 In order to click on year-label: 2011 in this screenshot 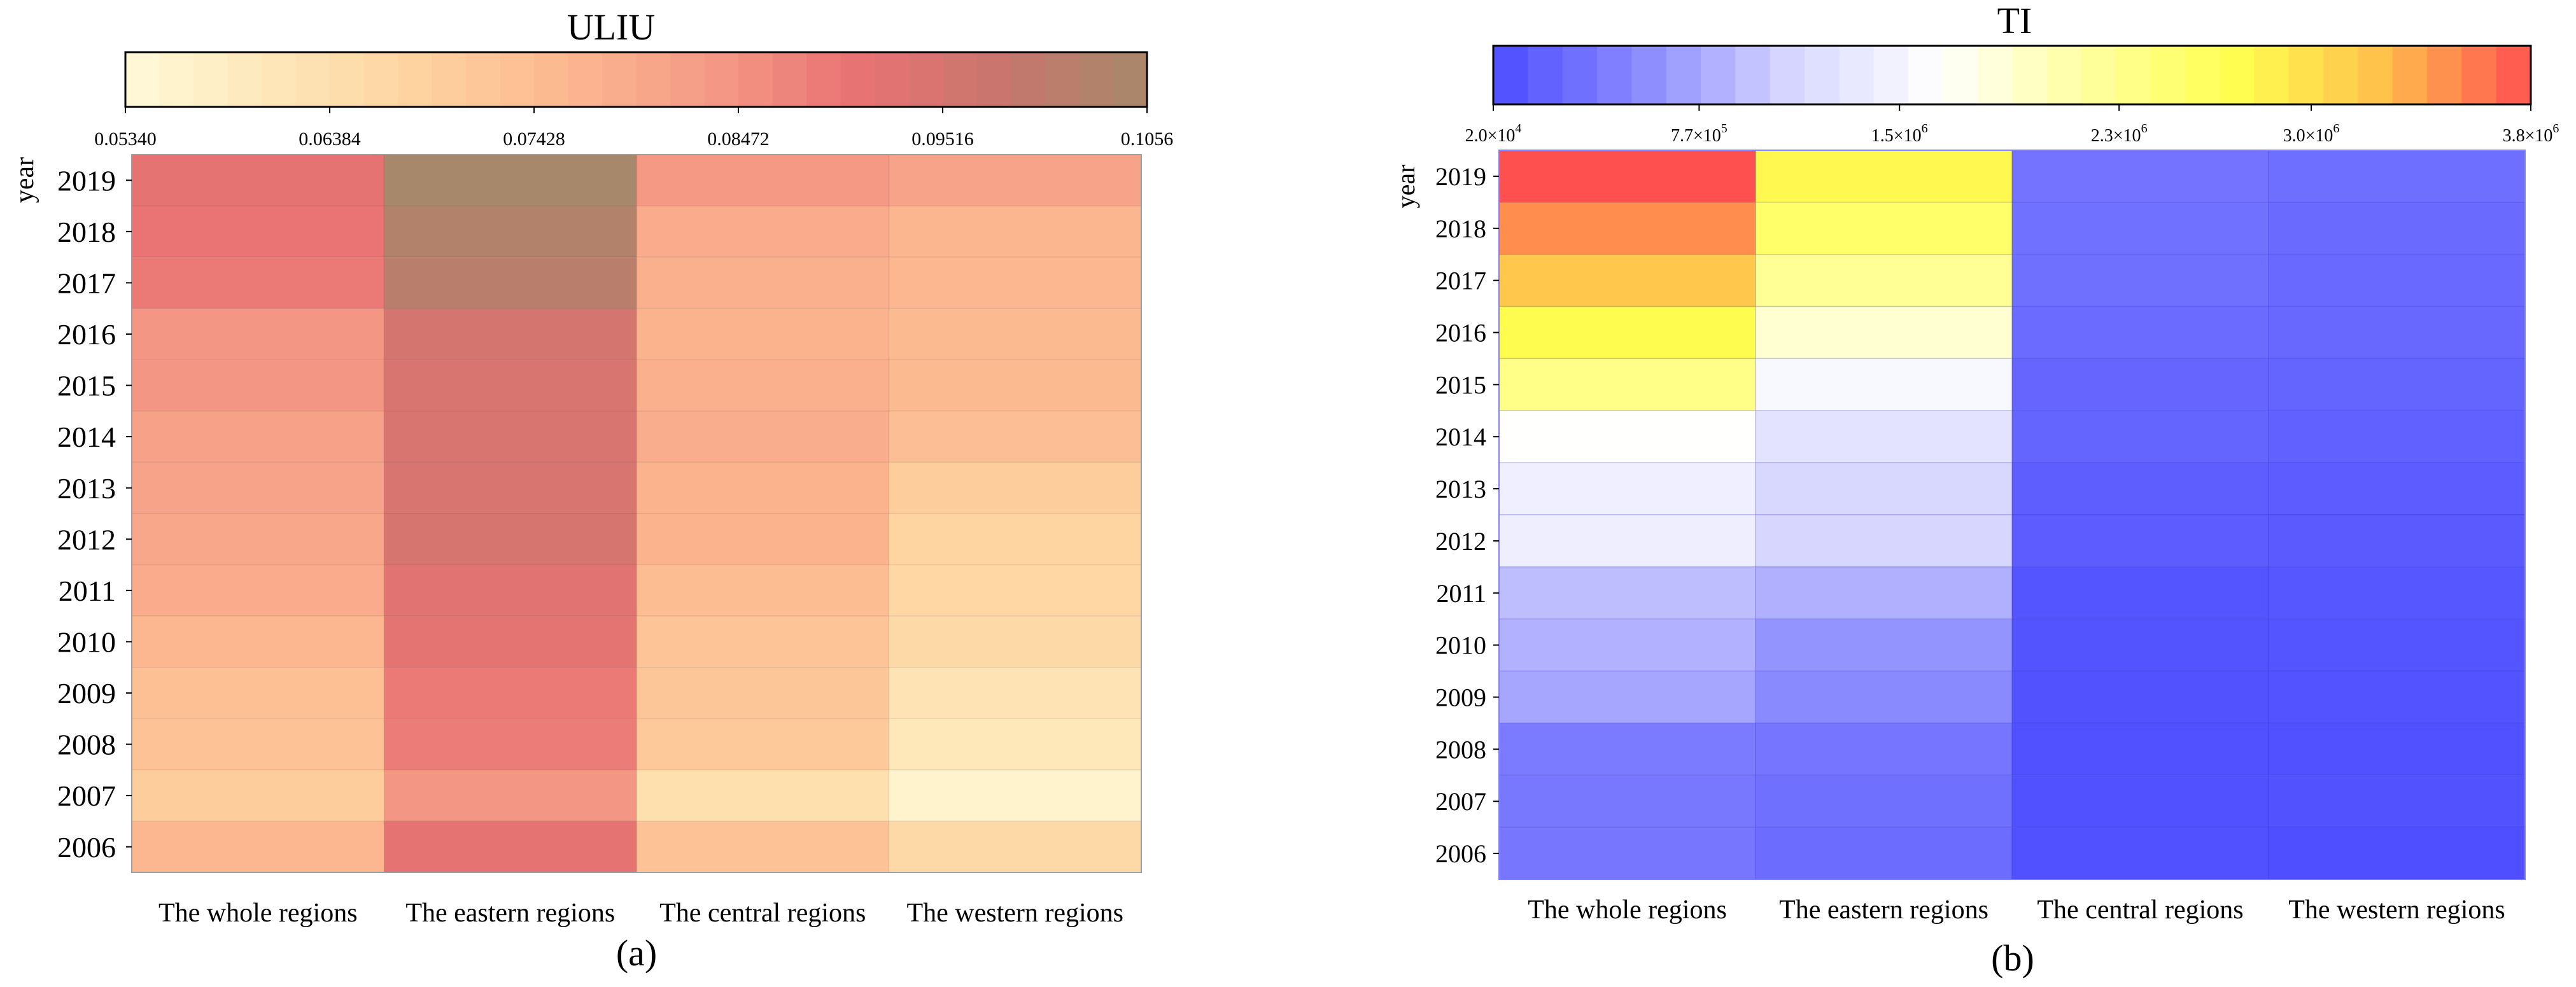, I will do `click(1461, 593)`.